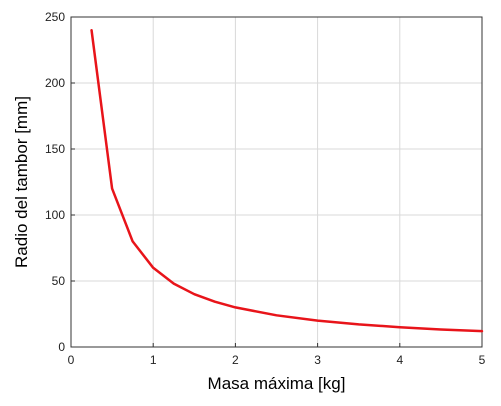 The width and height of the screenshot is (501, 406). Describe the element at coordinates (235, 360) in the screenshot. I see `x-tick-label: 2` at that location.